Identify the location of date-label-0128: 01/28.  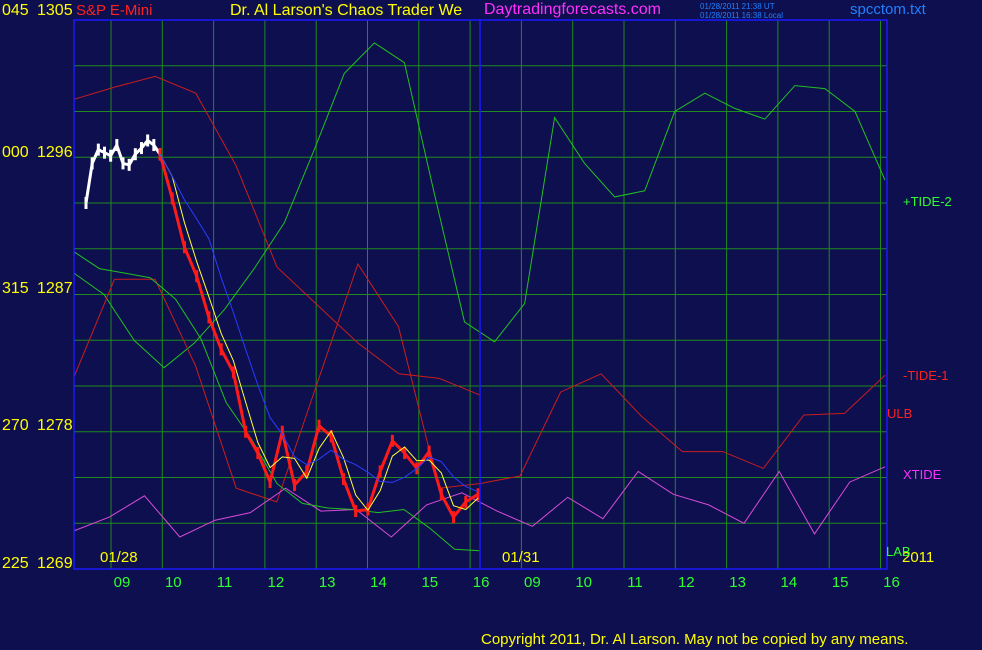
(119, 557).